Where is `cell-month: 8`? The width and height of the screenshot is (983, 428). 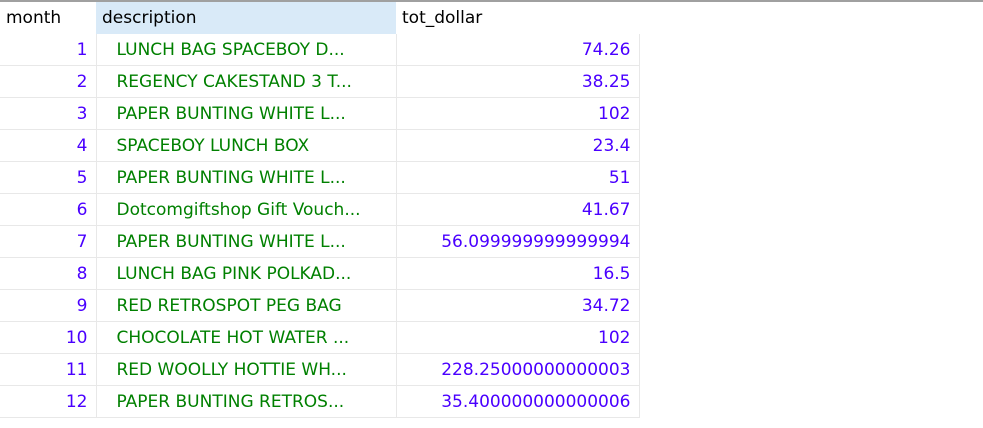
cell-month: 8 is located at coordinates (48, 273).